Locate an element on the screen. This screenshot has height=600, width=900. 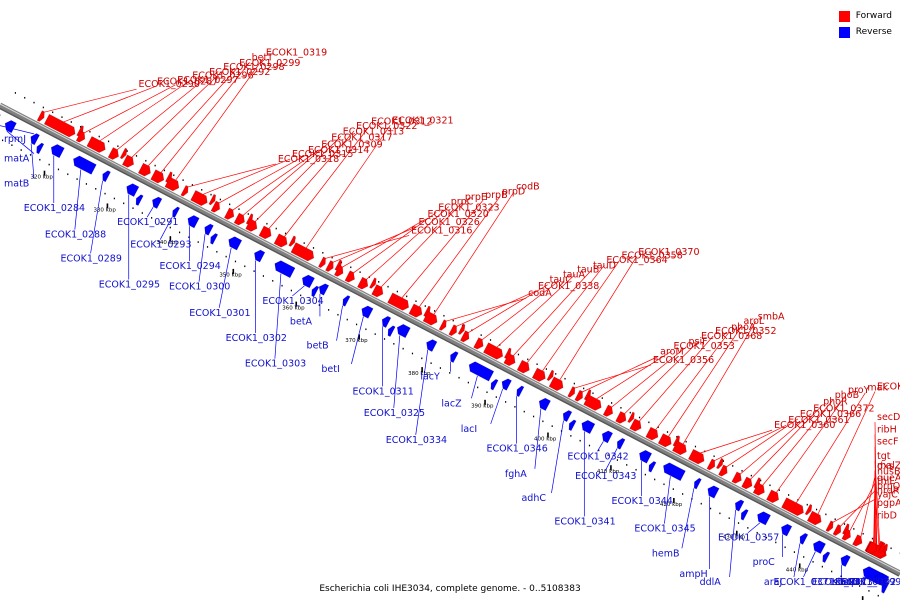
forward-gene-label: ECOK1_0287 is located at coordinates (187, 82).